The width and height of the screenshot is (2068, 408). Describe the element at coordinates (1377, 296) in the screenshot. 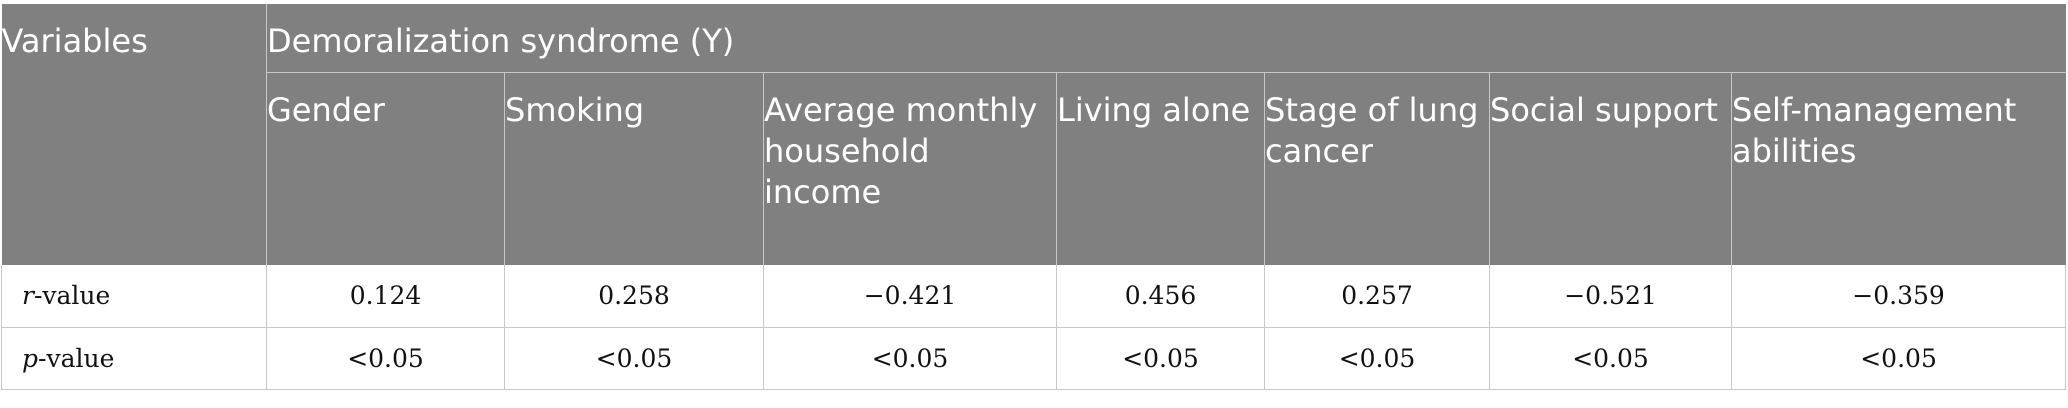

I see `table-cell: 0.257` at that location.